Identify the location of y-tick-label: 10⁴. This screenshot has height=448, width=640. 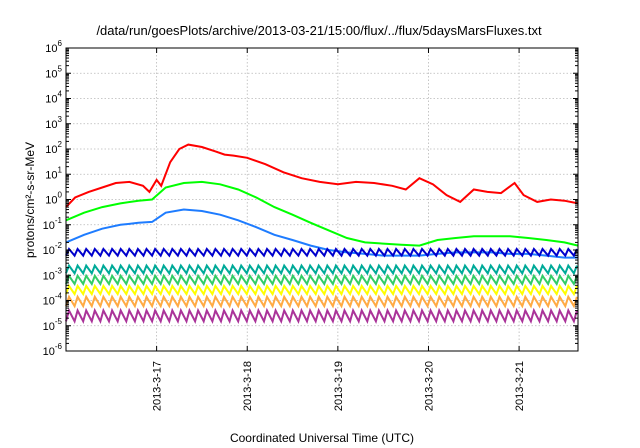
(53, 98).